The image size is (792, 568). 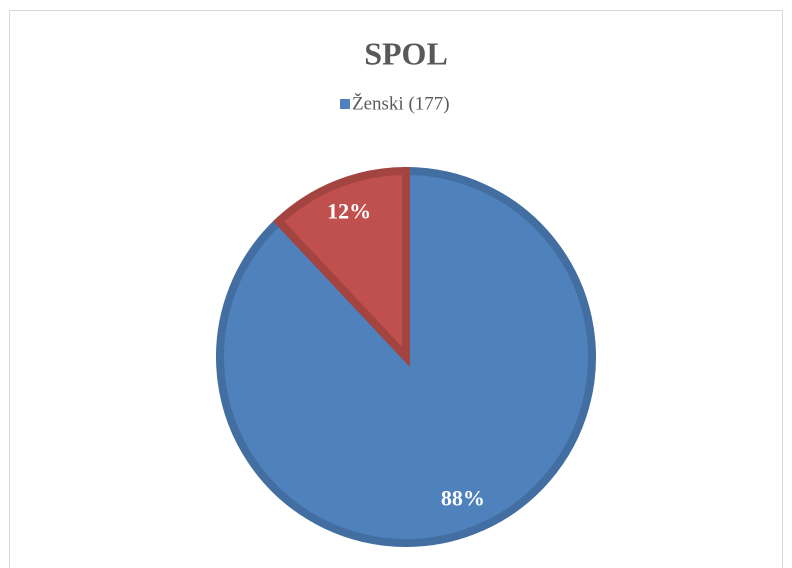 What do you see at coordinates (401, 103) in the screenshot?
I see `legend-label: Ženski (177)` at bounding box center [401, 103].